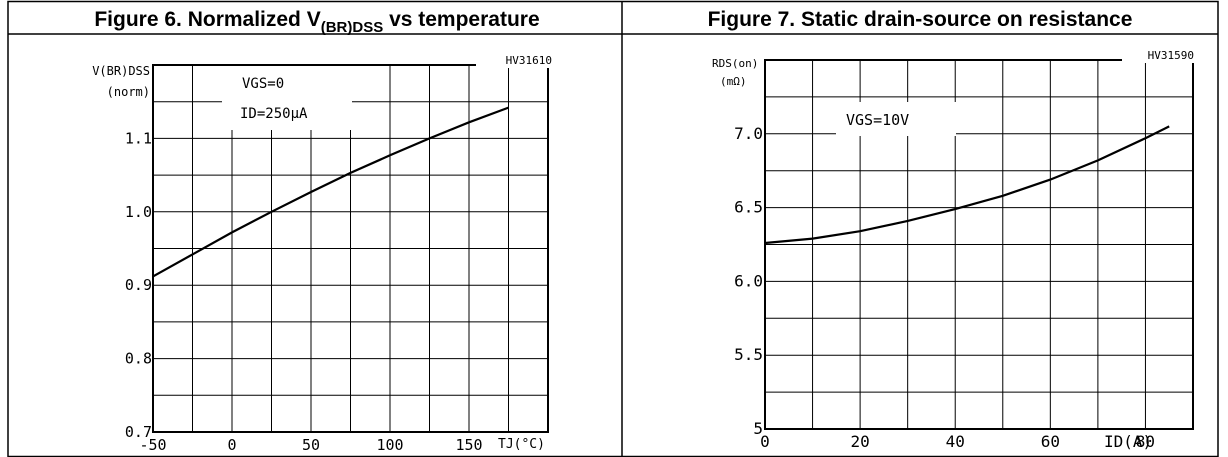  I want to click on chart-2-x-tick-label: 40, so click(955, 441).